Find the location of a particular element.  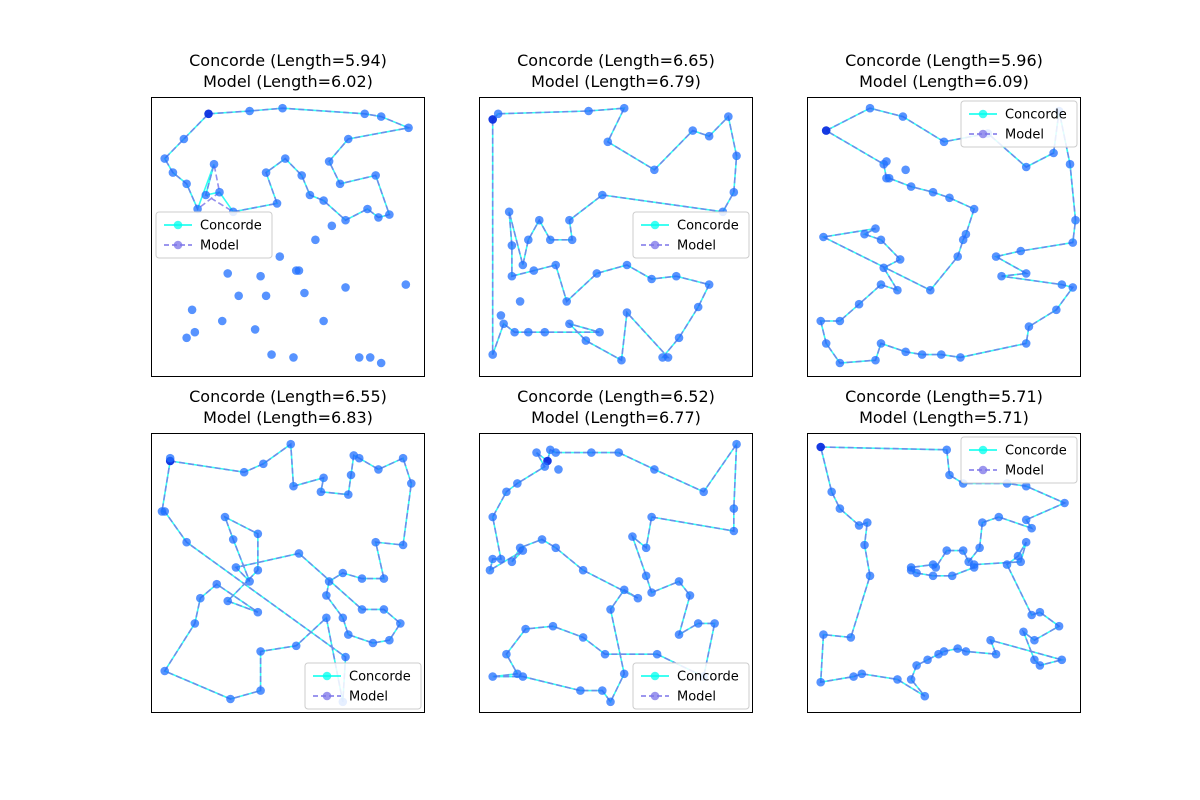

axes-frame is located at coordinates (944, 237).